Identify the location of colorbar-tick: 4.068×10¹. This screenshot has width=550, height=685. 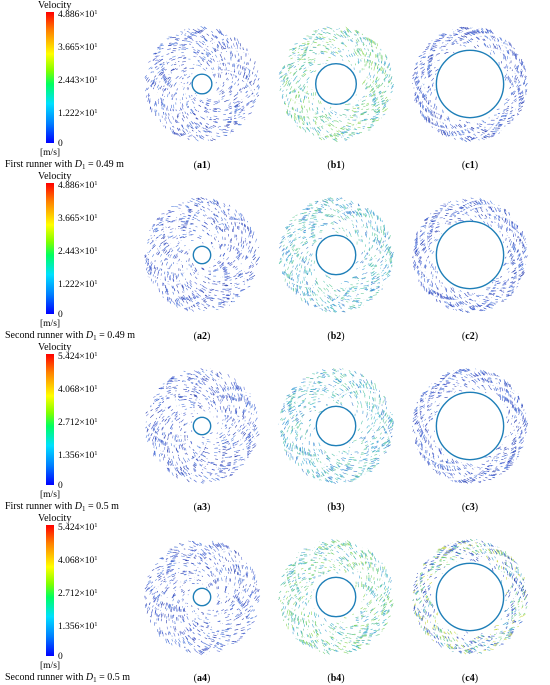
(78, 560).